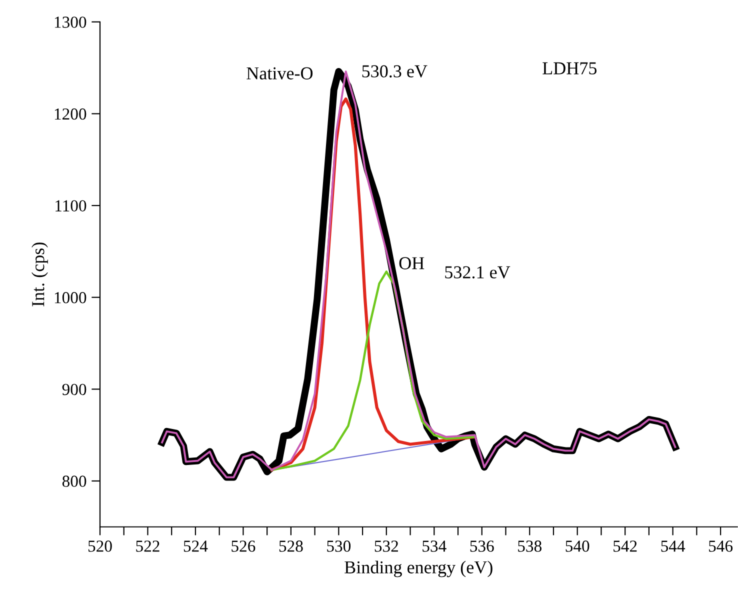 Image resolution: width=738 pixels, height=592 pixels. Describe the element at coordinates (477, 272) in the screenshot. I see `annotation: 532.1 eV` at that location.